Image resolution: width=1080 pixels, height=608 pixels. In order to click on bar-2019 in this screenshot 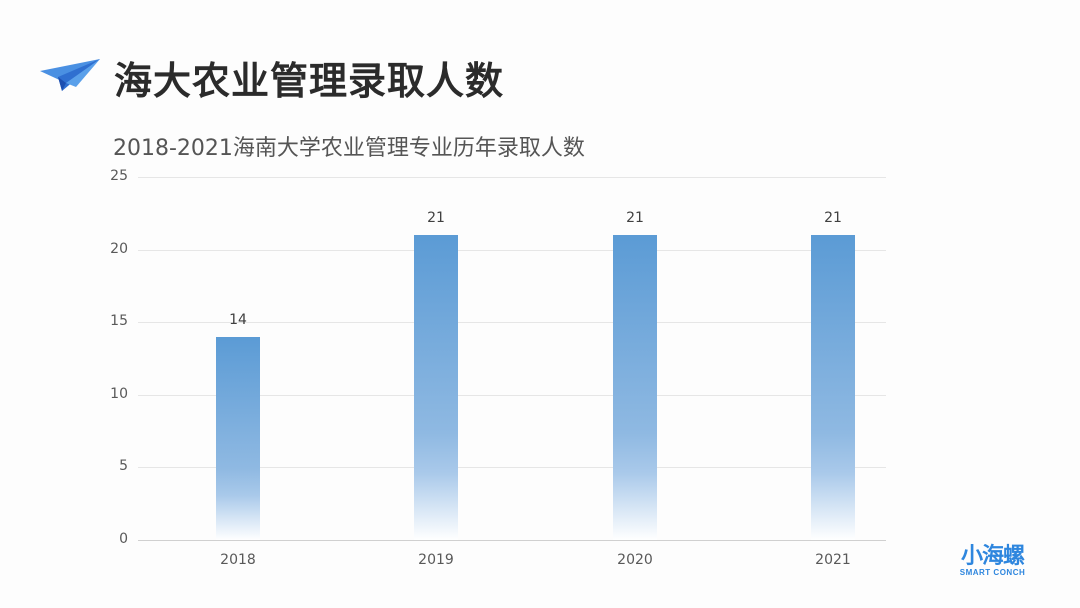, I will do `click(436, 387)`.